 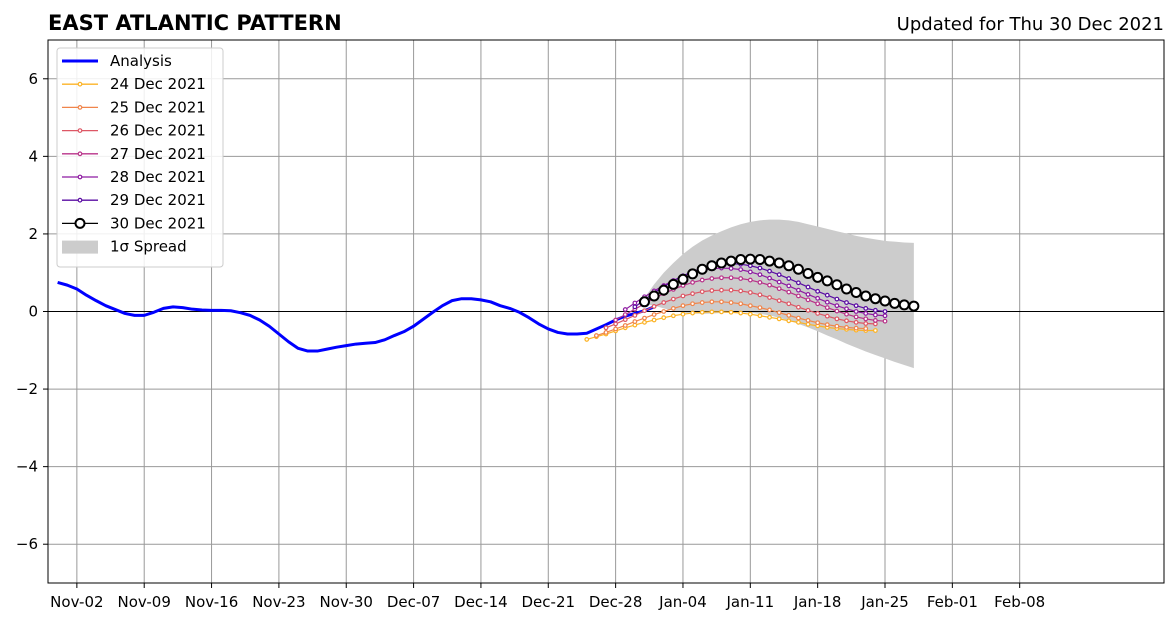 What do you see at coordinates (488, 303) in the screenshot?
I see `series-layer` at bounding box center [488, 303].